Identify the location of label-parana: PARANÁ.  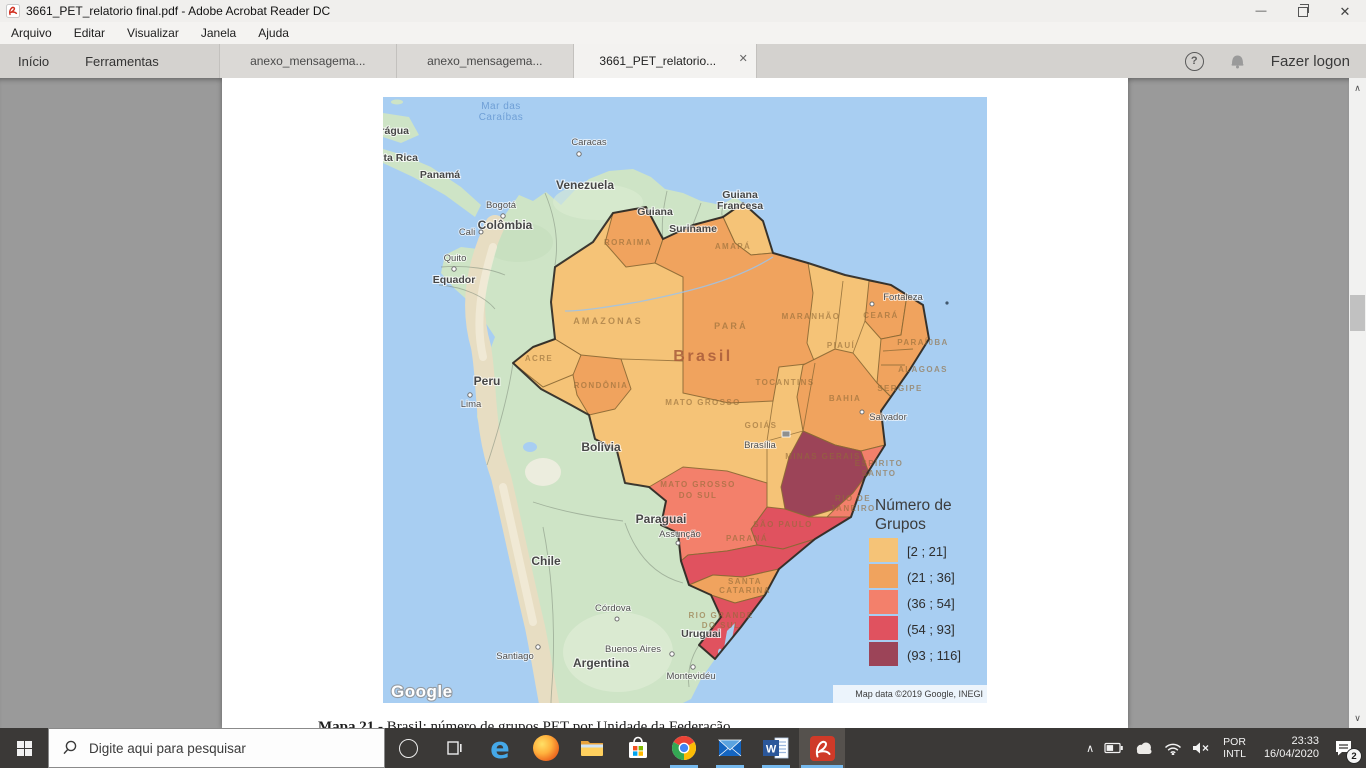
(747, 538).